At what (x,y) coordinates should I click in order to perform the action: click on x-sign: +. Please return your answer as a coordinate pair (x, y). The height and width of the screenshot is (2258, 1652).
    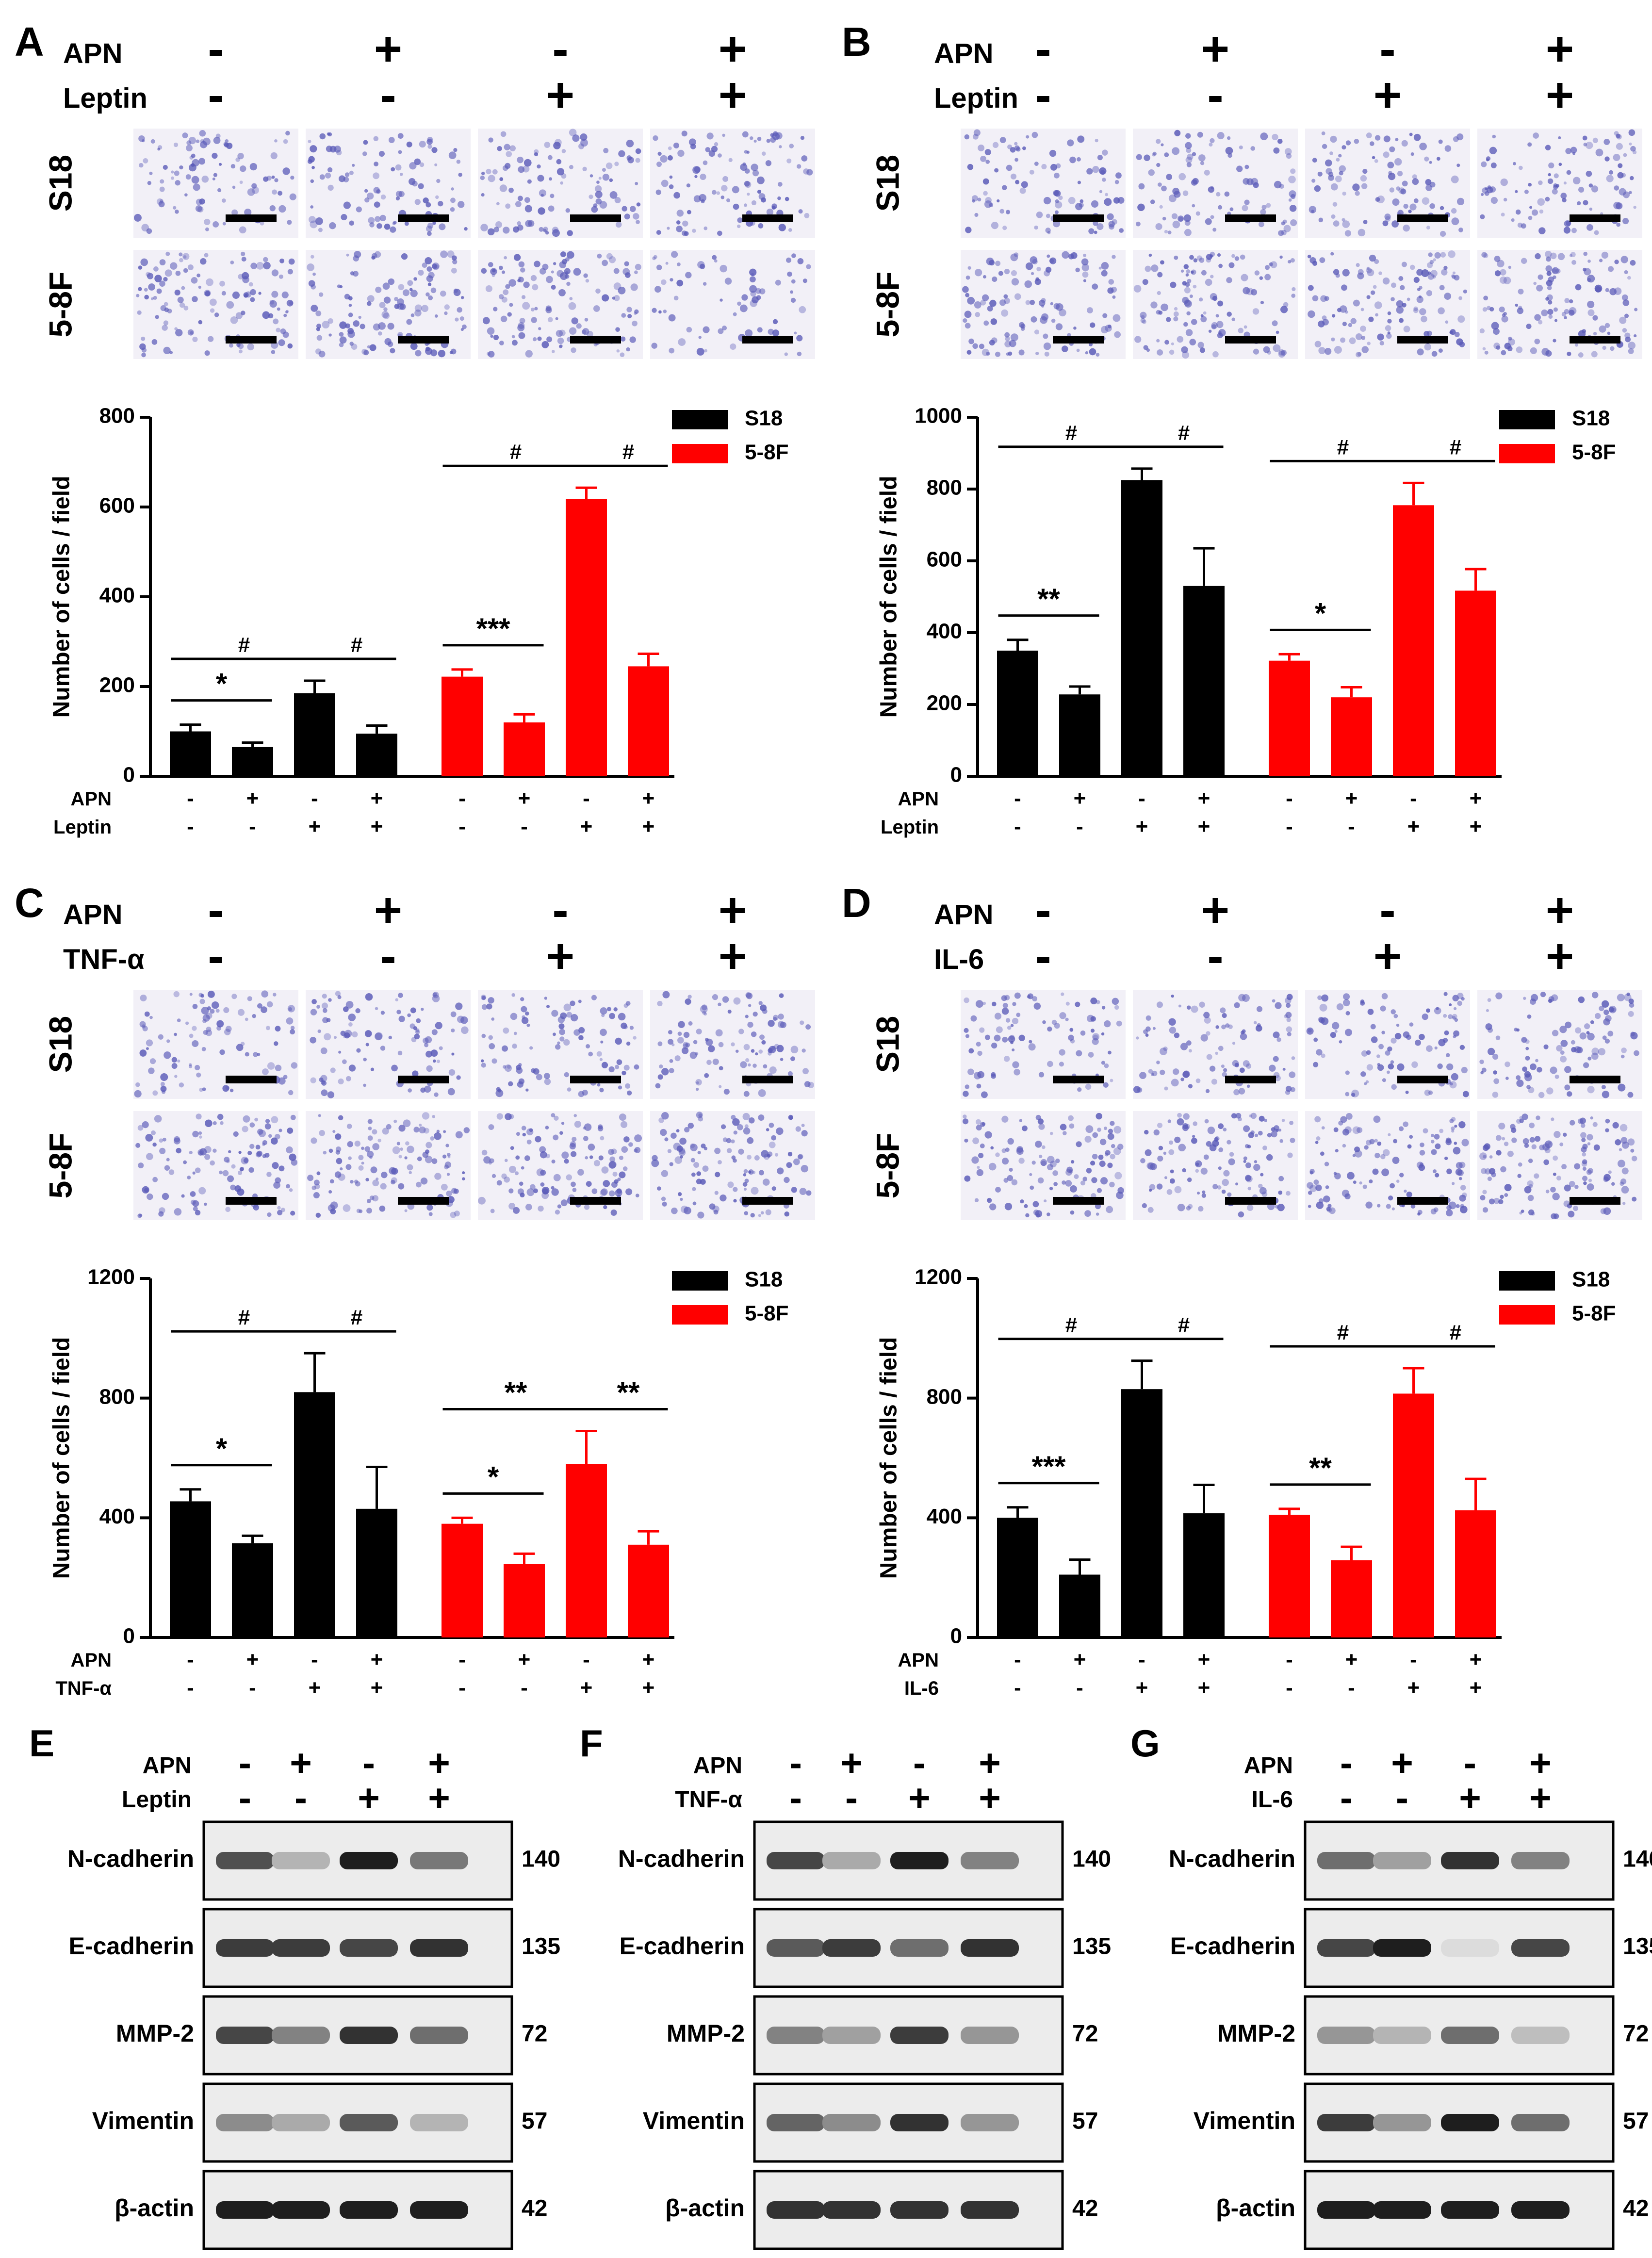
    Looking at the image, I should click on (648, 1660).